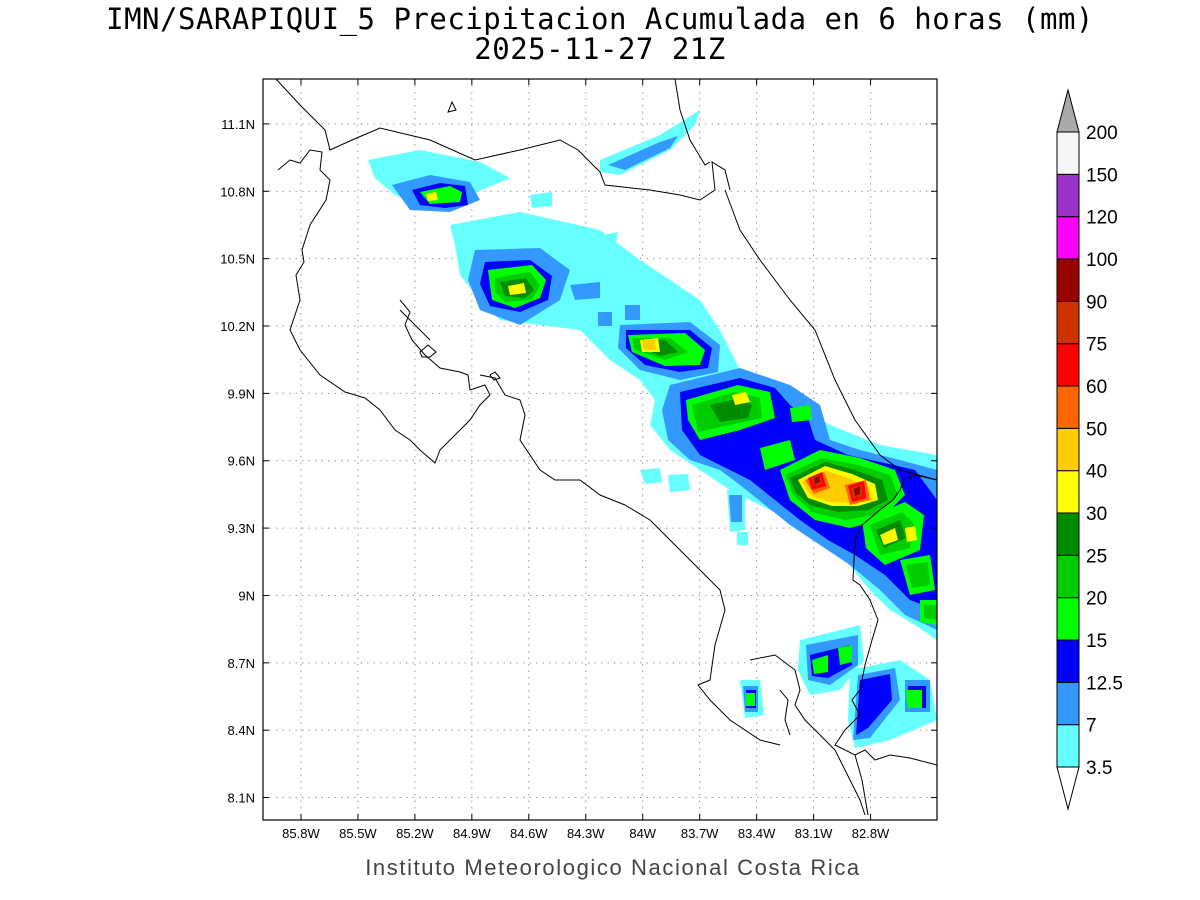  I want to click on colorbar-label: 120, so click(1102, 218).